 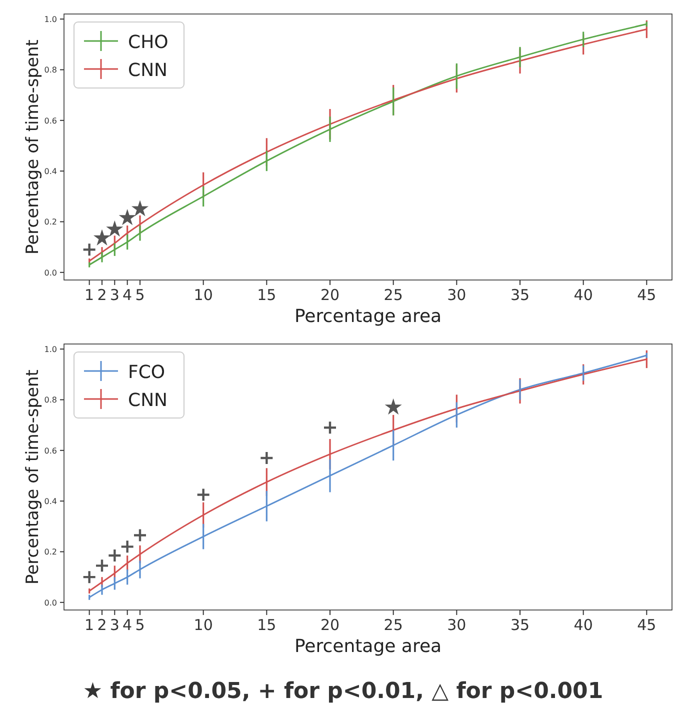 I want to click on legend-label: CHO, so click(x=148, y=42).